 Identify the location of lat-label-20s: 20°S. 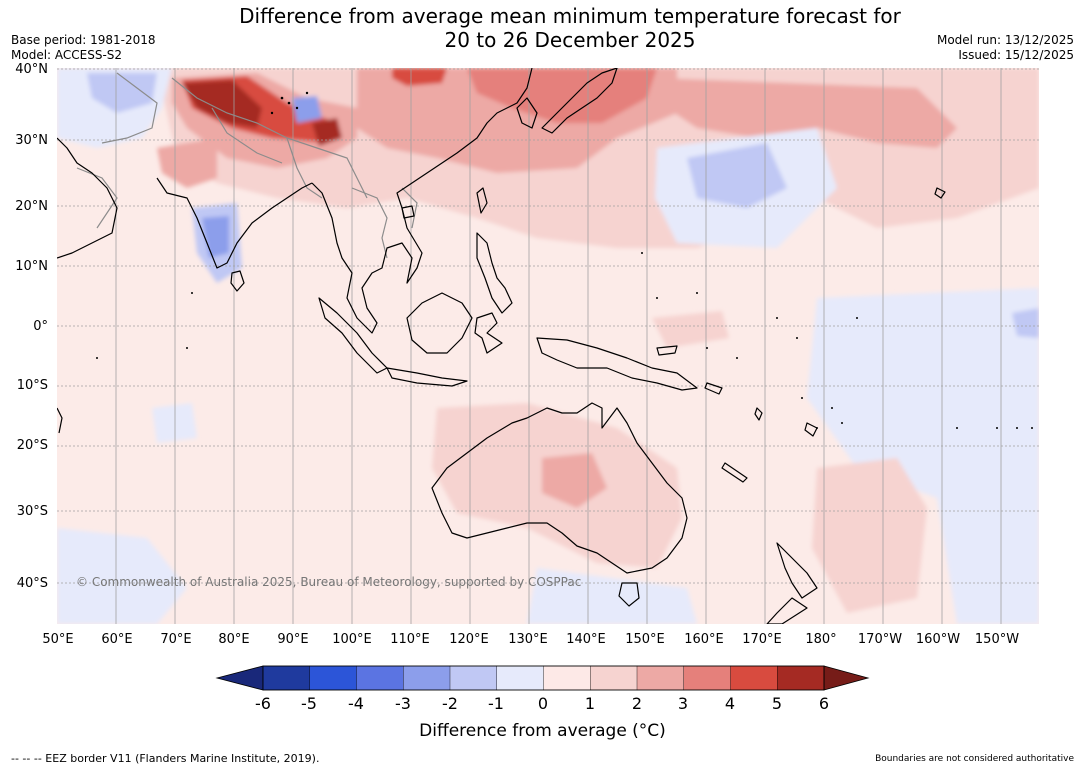
(32, 445).